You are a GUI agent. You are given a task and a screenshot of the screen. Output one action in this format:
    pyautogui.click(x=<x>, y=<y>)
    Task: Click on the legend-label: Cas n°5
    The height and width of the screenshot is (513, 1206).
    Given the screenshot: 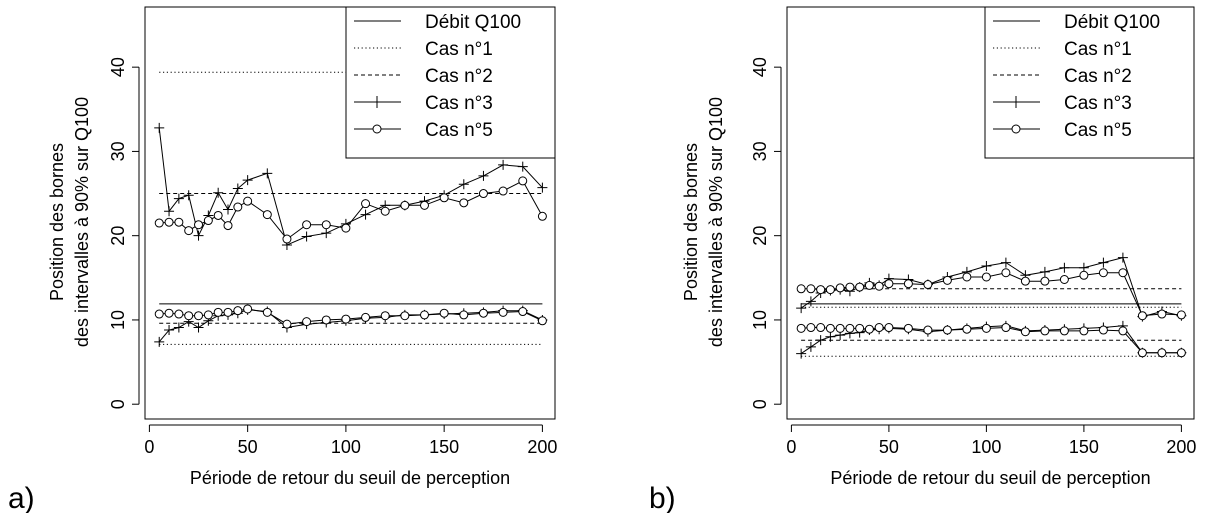 What is the action you would take?
    pyautogui.click(x=459, y=130)
    